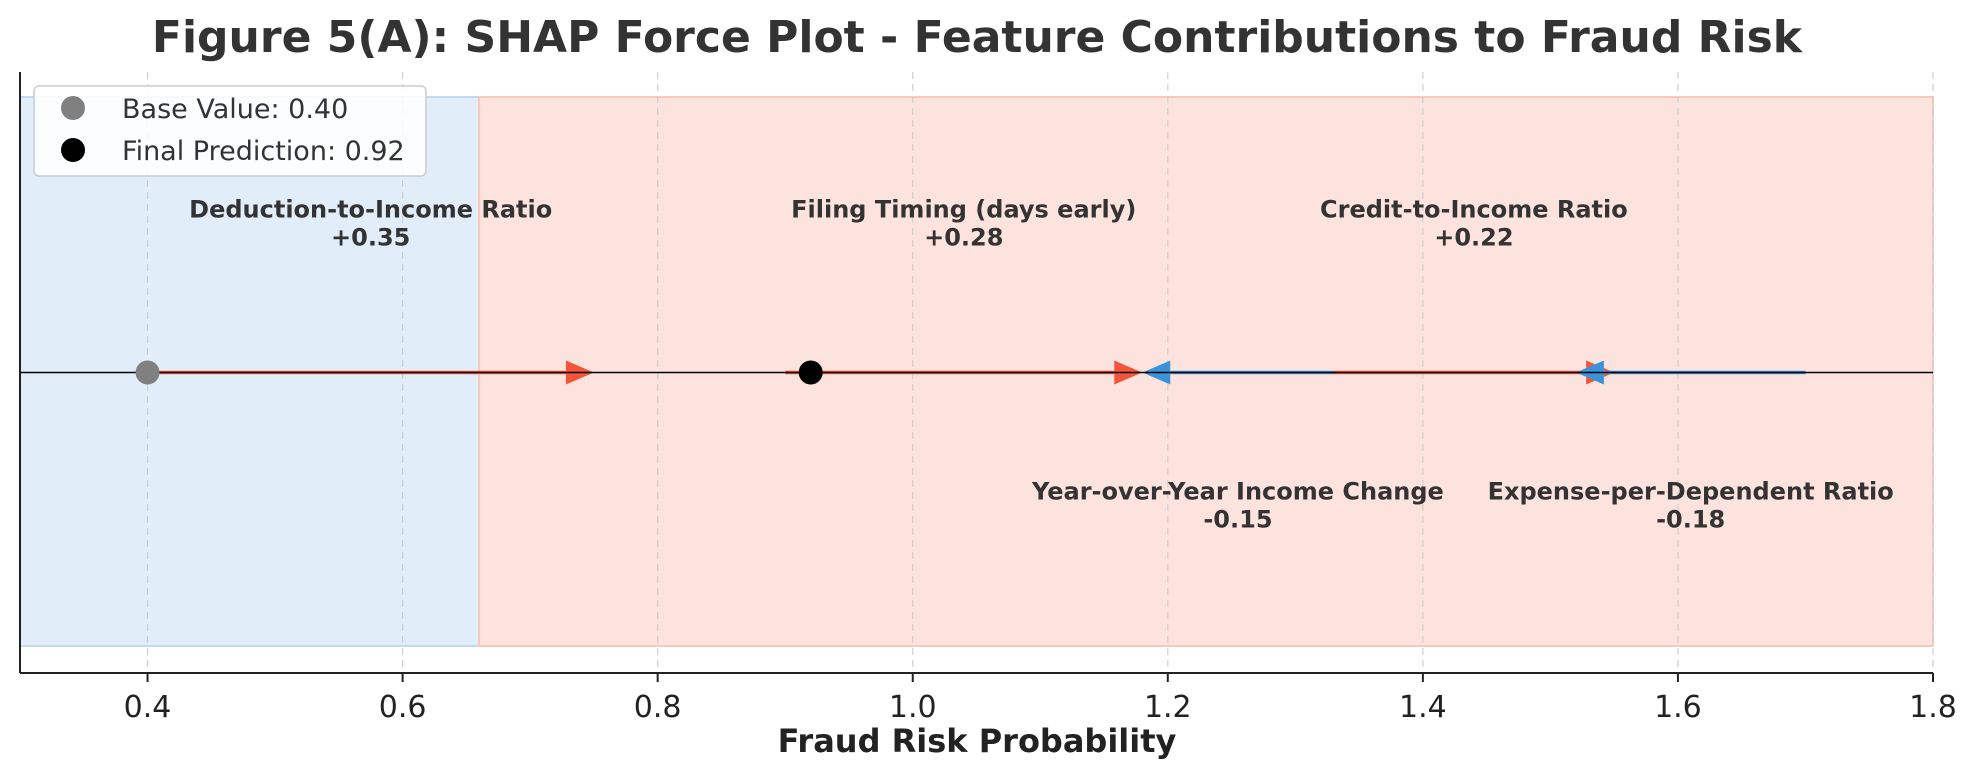 The height and width of the screenshot is (780, 1979). Describe the element at coordinates (230, 131) in the screenshot. I see `legend-box` at that location.